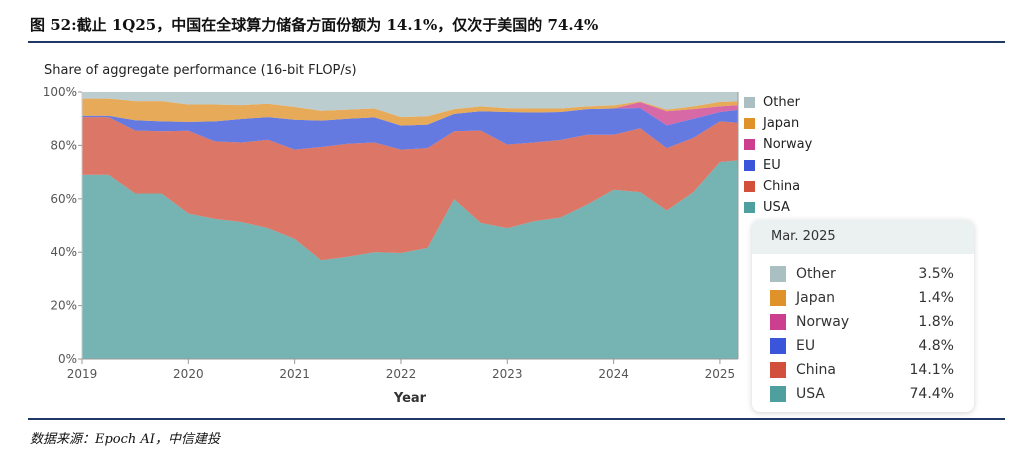 Image resolution: width=1023 pixels, height=457 pixels. I want to click on x-tick-label: 2020, so click(188, 374).